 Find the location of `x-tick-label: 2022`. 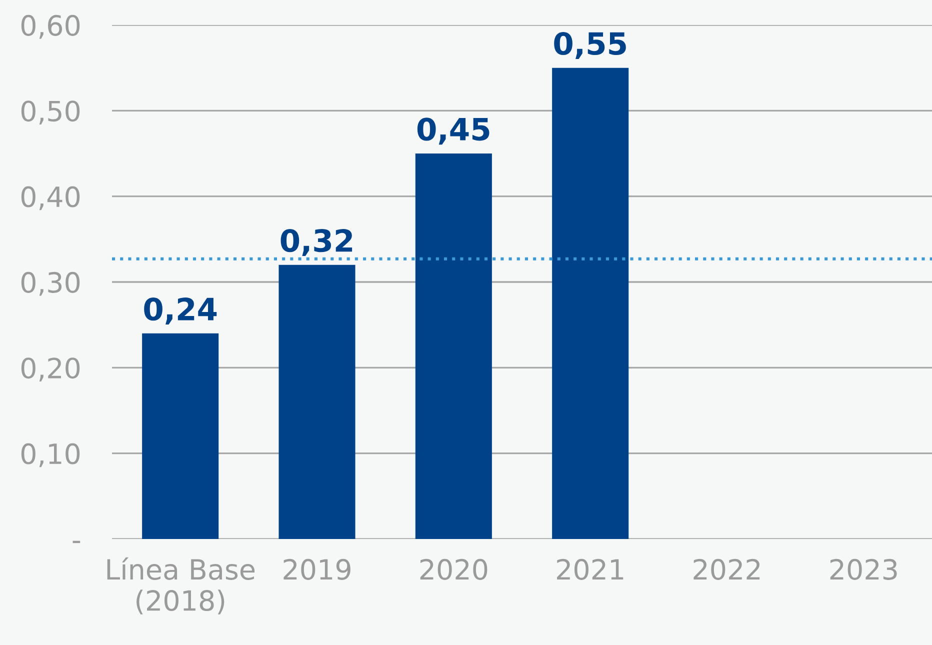

x-tick-label: 2022 is located at coordinates (727, 569).